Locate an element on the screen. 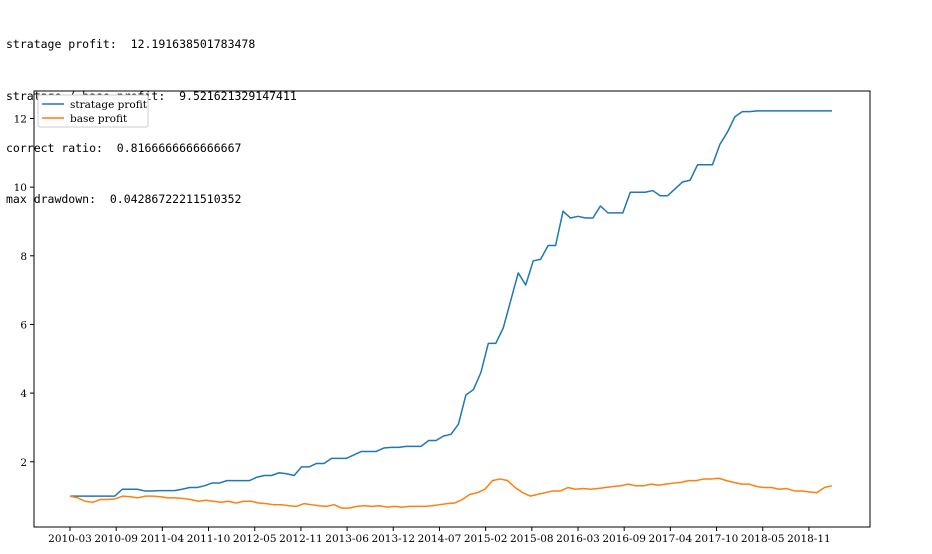 Image resolution: width=932 pixels, height=554 pixels. stat-value: 0.8166666666666667 is located at coordinates (179, 147).